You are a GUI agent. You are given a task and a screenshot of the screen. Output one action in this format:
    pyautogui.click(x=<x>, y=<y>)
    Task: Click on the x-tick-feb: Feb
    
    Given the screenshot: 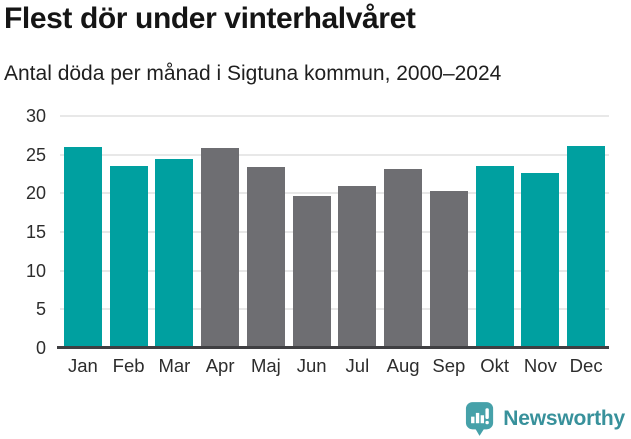 What is the action you would take?
    pyautogui.click(x=128, y=365)
    